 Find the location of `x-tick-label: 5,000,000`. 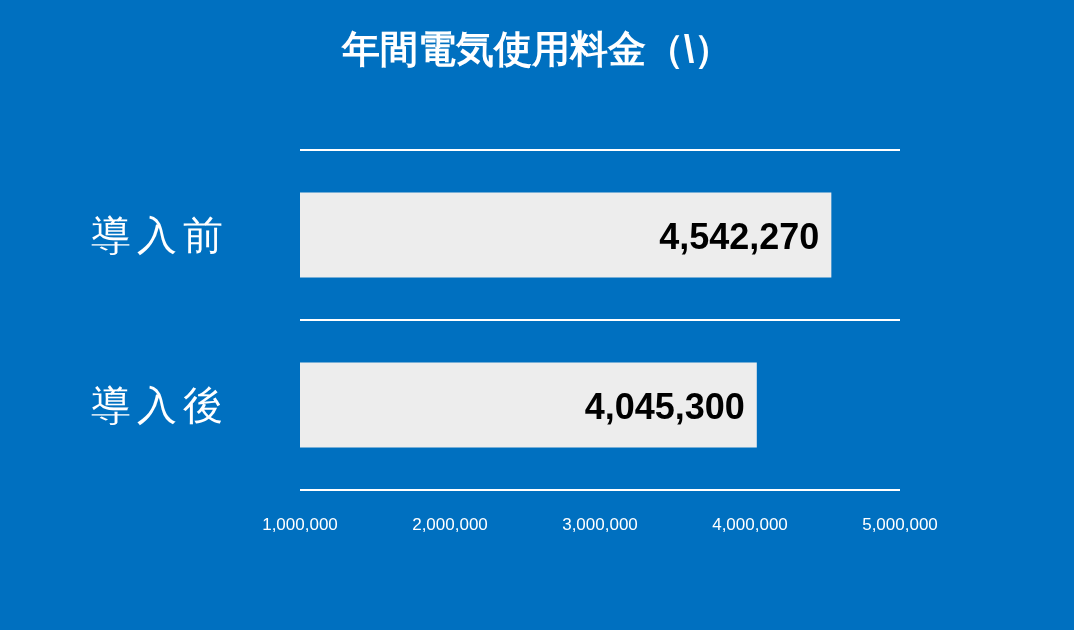

x-tick-label: 5,000,000 is located at coordinates (900, 524).